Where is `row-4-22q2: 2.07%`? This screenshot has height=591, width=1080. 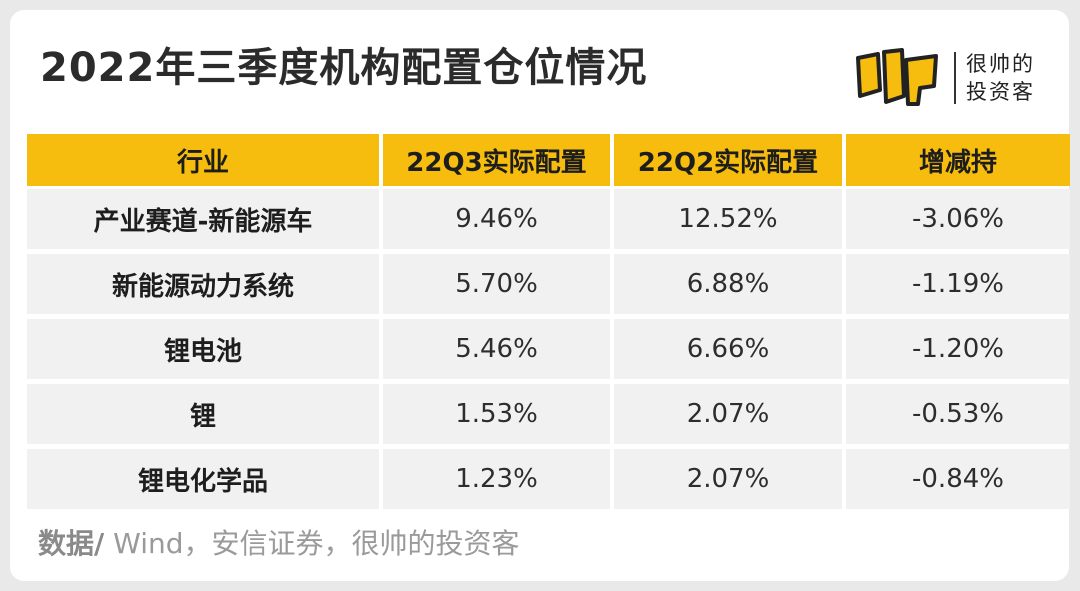
row-4-22q2: 2.07% is located at coordinates (728, 414).